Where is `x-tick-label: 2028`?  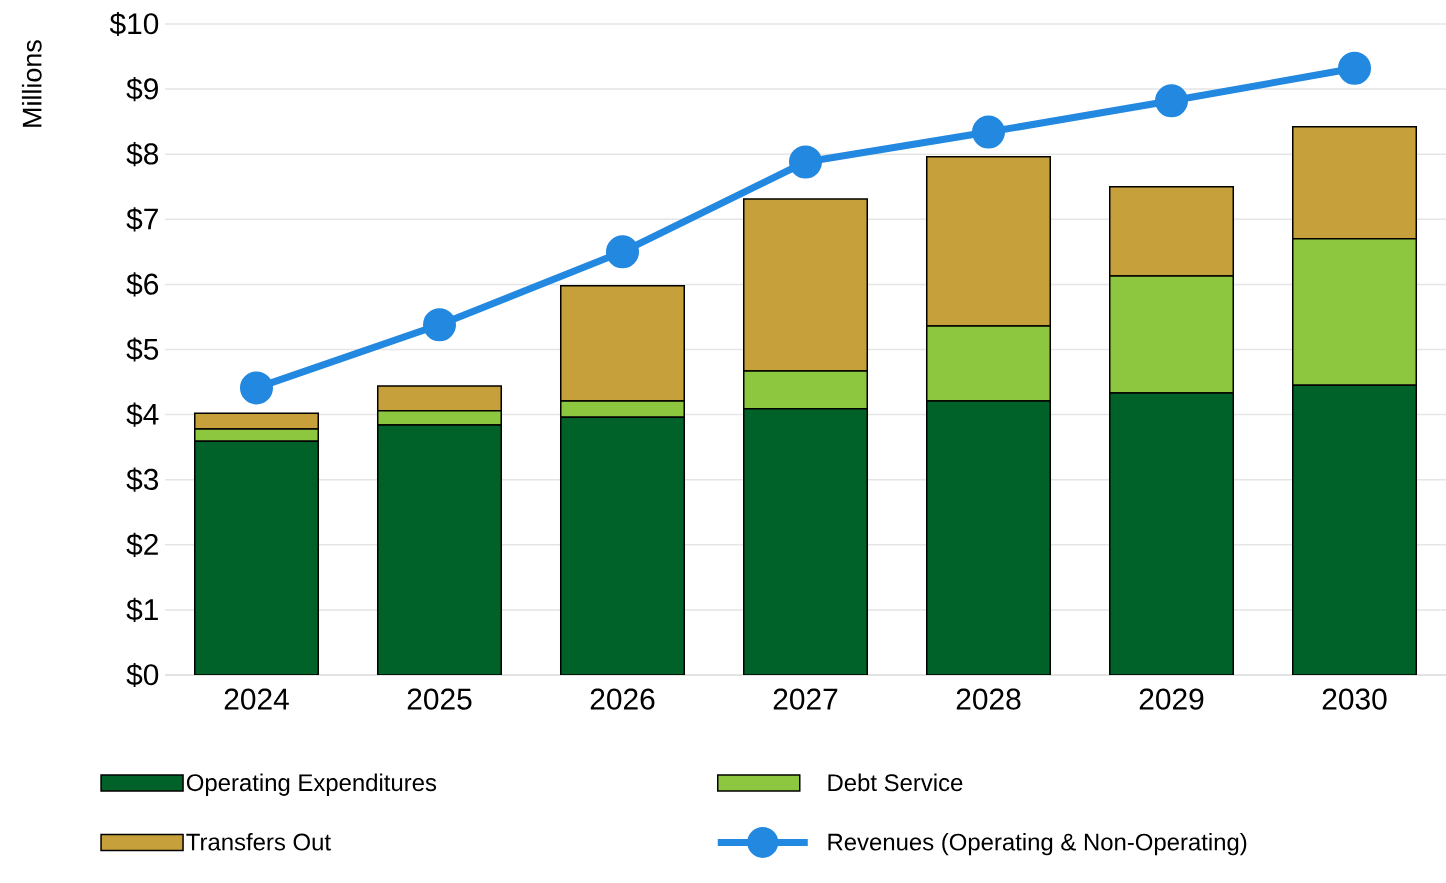 x-tick-label: 2028 is located at coordinates (988, 699).